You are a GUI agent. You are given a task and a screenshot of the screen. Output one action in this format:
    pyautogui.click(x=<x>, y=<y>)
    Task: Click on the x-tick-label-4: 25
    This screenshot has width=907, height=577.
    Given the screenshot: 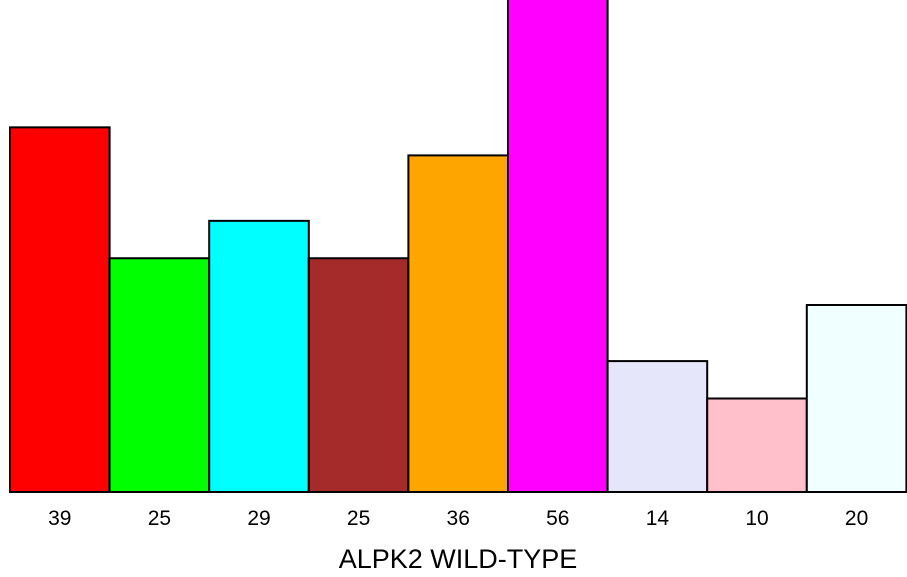 What is the action you would take?
    pyautogui.click(x=358, y=518)
    